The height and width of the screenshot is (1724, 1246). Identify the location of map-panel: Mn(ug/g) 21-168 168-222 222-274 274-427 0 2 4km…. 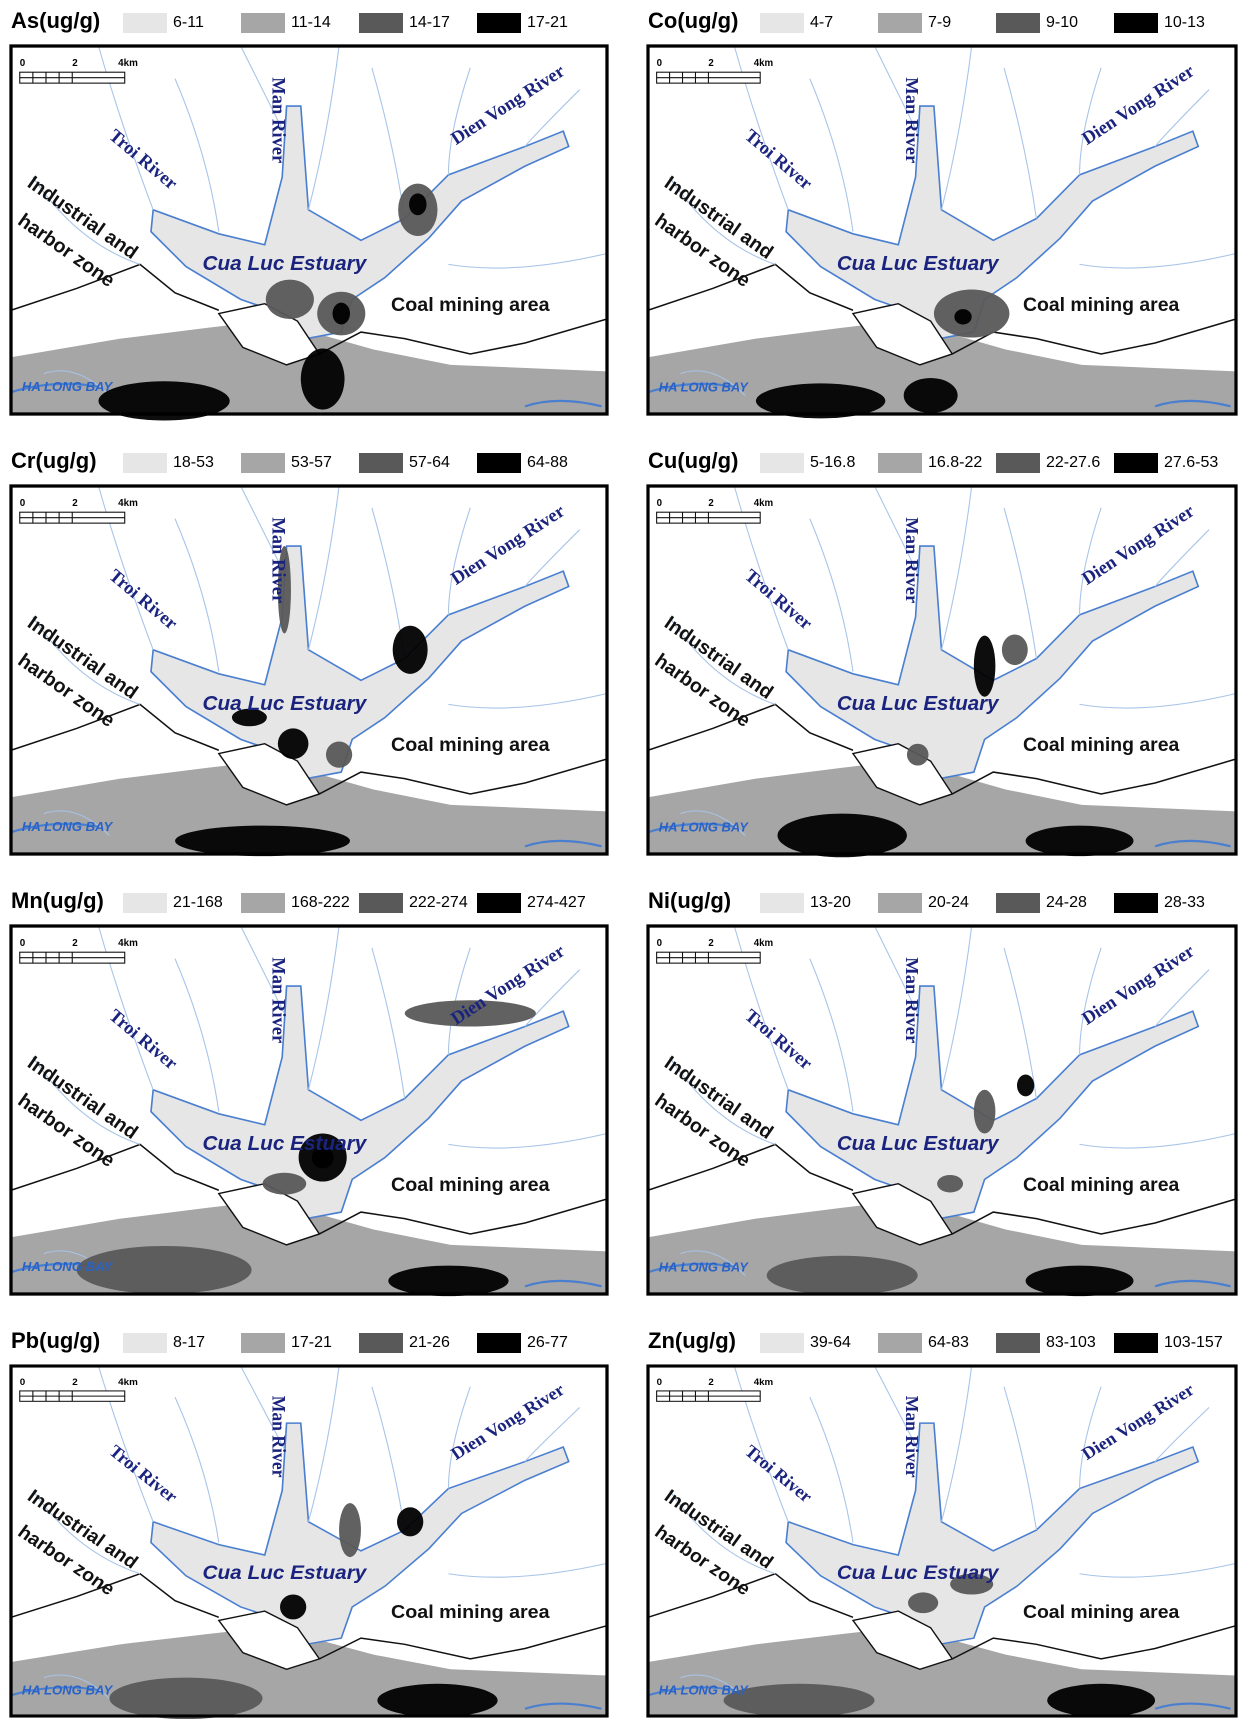
(309, 1092).